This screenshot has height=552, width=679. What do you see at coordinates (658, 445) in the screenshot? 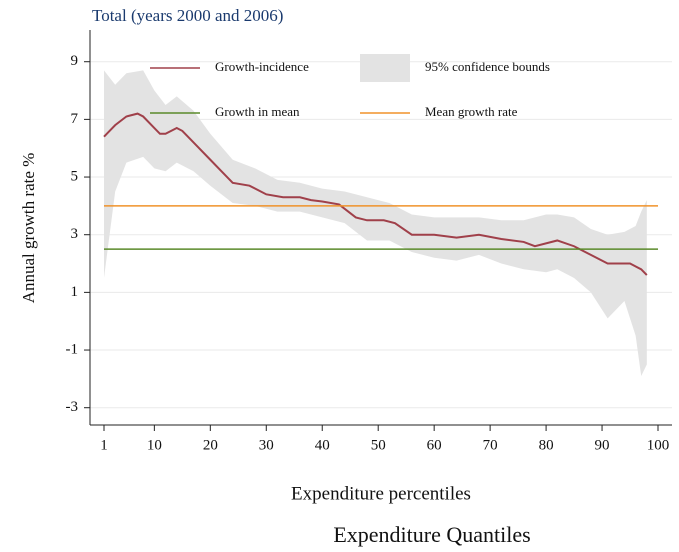
I see `x-tick-label: 100` at bounding box center [658, 445].